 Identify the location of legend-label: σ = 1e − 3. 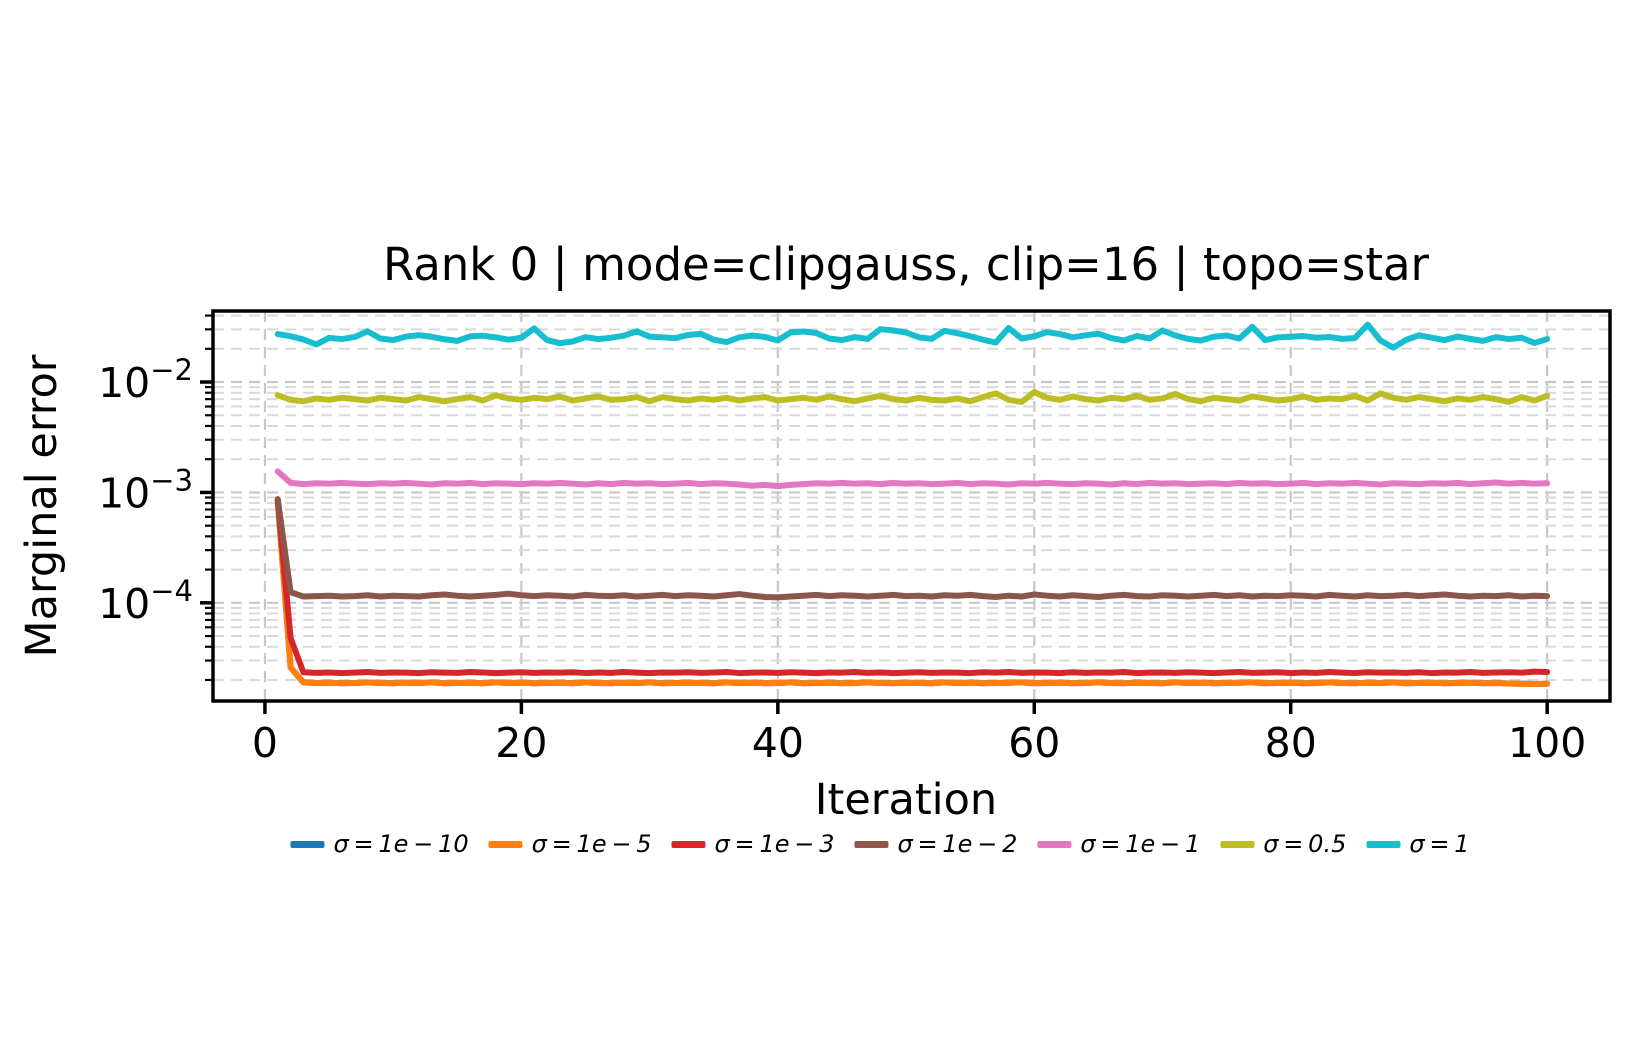
(774, 844).